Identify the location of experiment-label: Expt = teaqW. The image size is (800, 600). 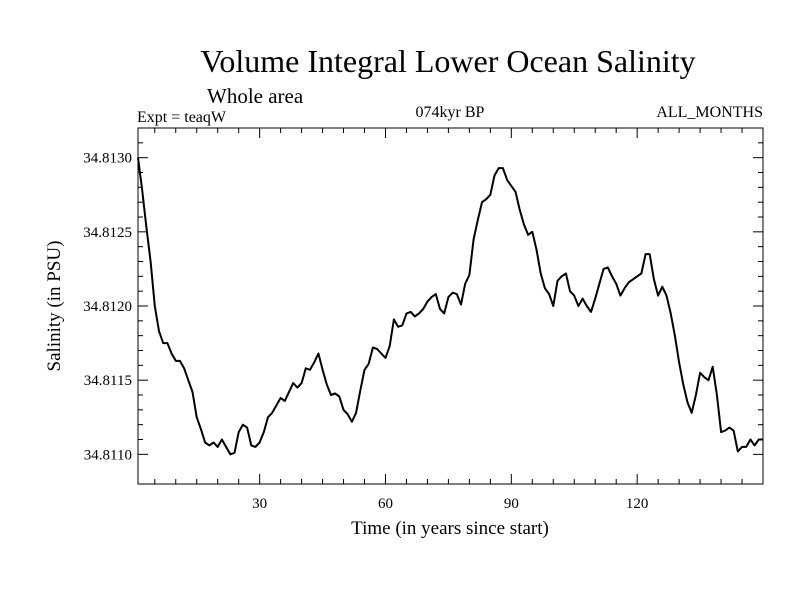
(182, 117).